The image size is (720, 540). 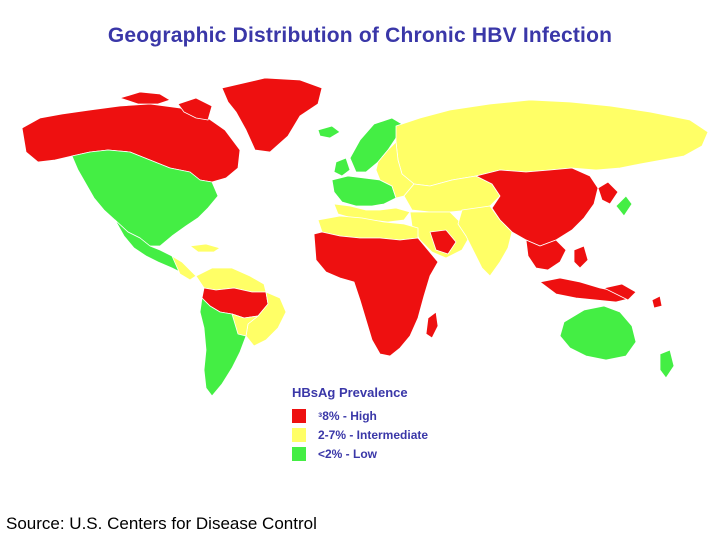 What do you see at coordinates (432, 325) in the screenshot?
I see `region-madagascar` at bounding box center [432, 325].